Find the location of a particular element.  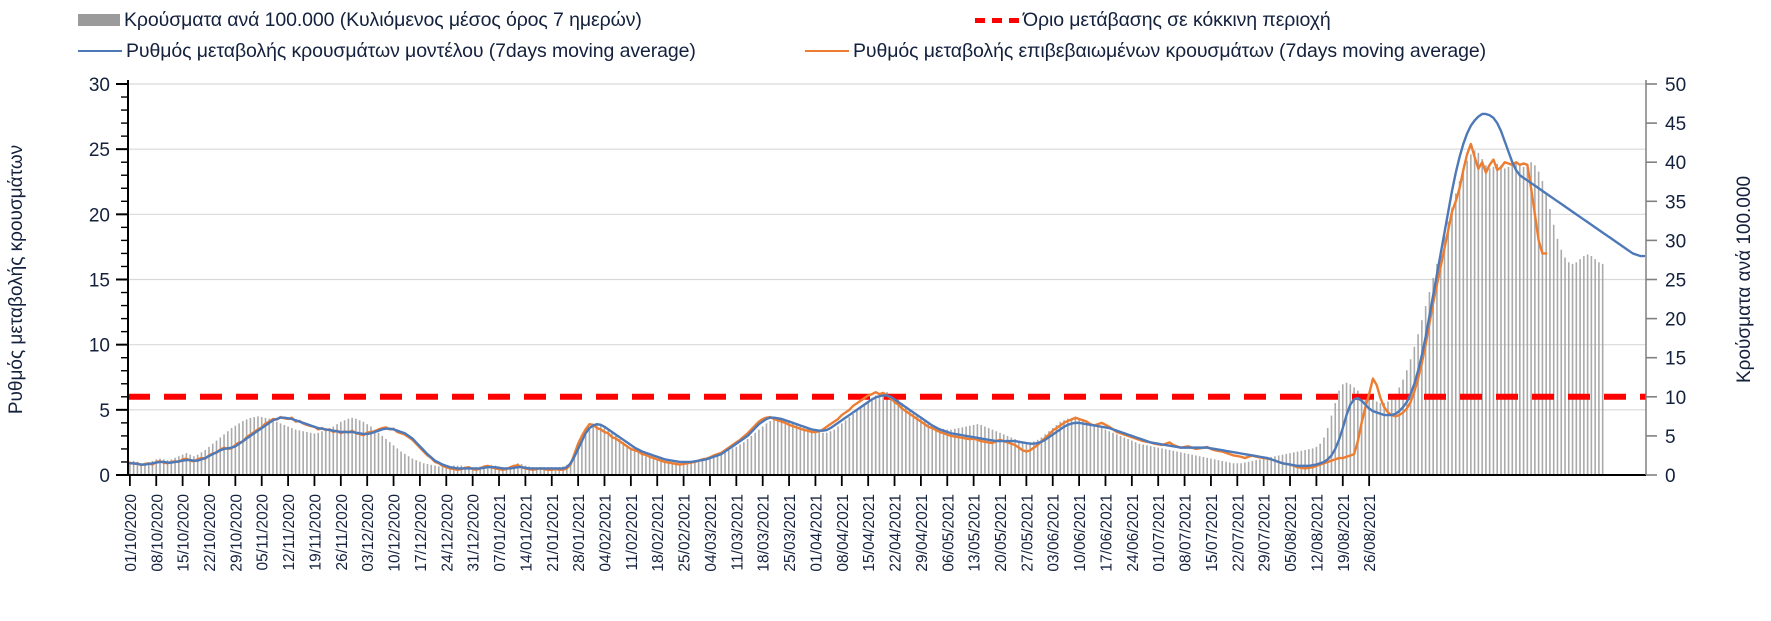

svg-text: 20/05/2021 is located at coordinates (1001, 533).